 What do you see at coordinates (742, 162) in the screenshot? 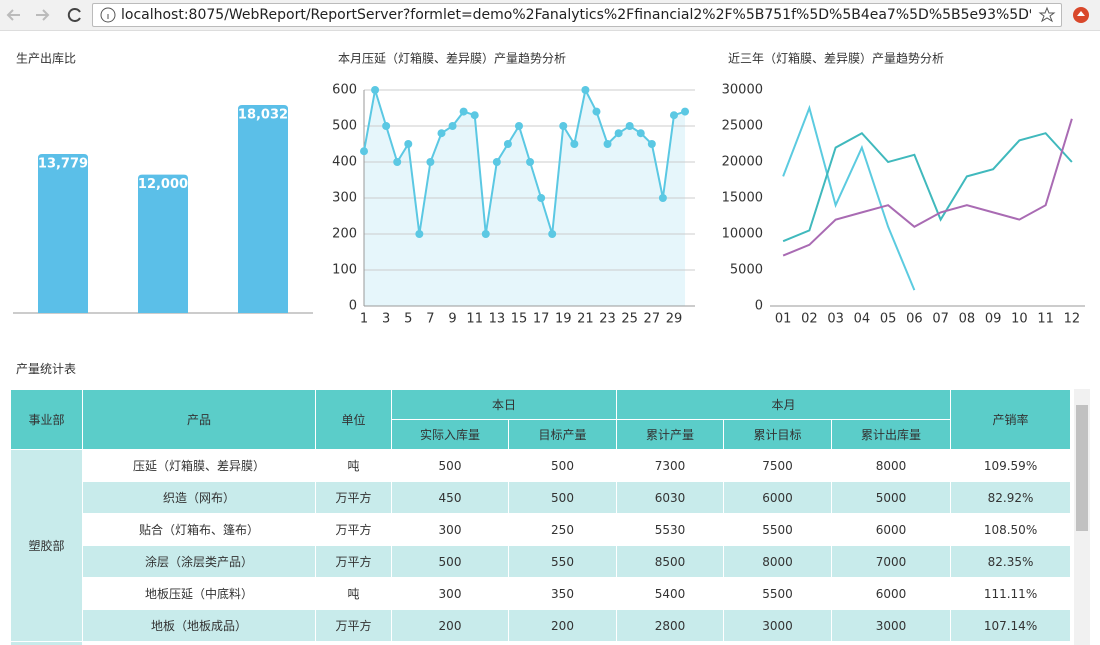
I see `y-tick-label: 20000` at bounding box center [742, 162].